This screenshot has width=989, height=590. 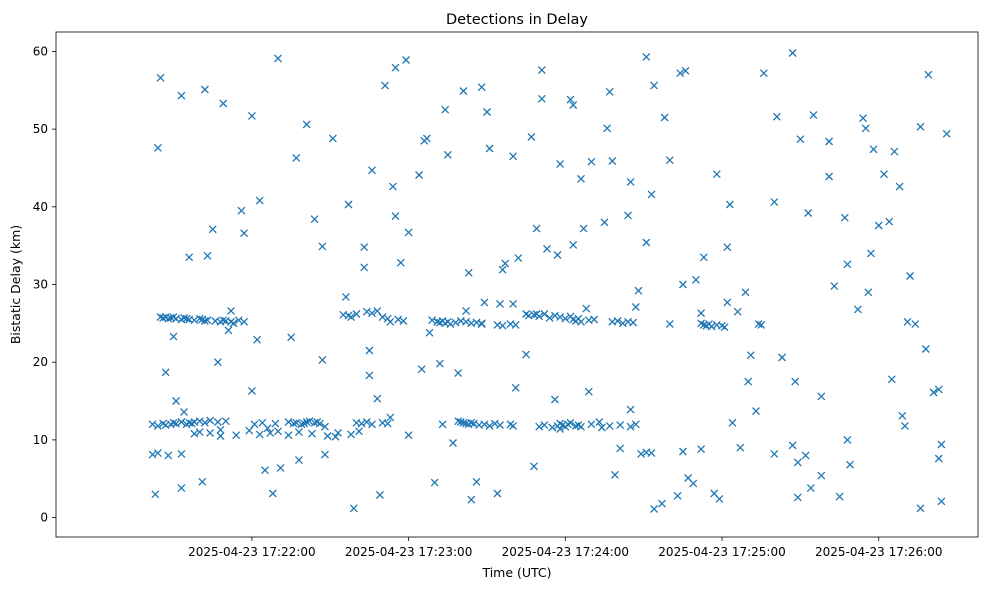 What do you see at coordinates (44, 284) in the screenshot?
I see `y-axis: 0 10 20 30 40 50 60` at bounding box center [44, 284].